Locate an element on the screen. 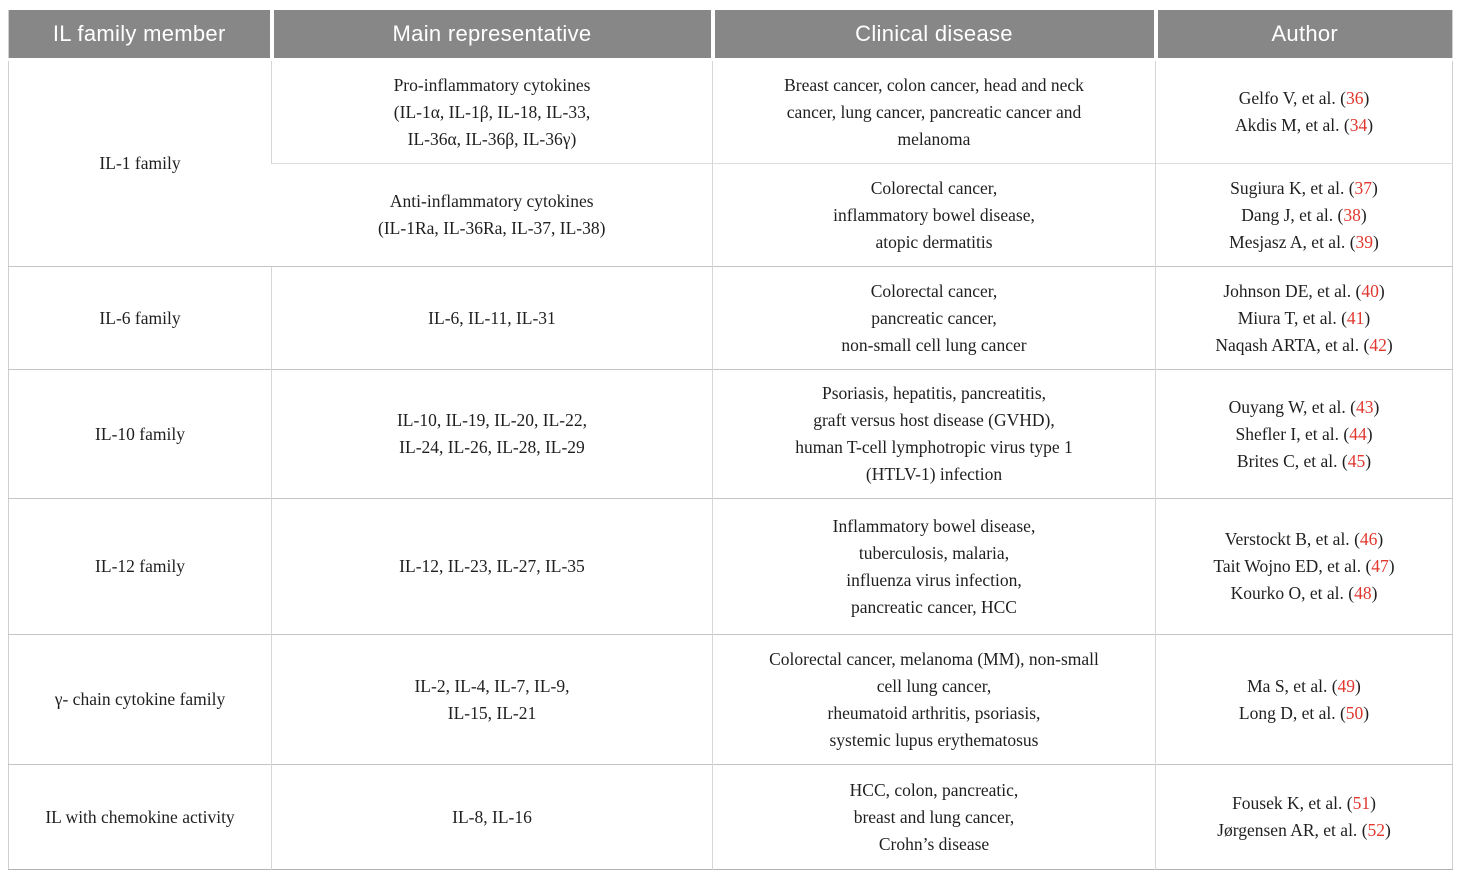 The image size is (1460, 876). column-header-main-representative: Main representative is located at coordinates (491, 35).